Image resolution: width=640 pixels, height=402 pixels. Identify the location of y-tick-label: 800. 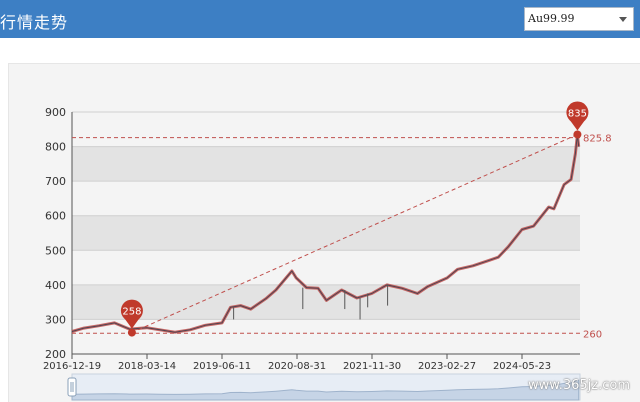
(55, 147).